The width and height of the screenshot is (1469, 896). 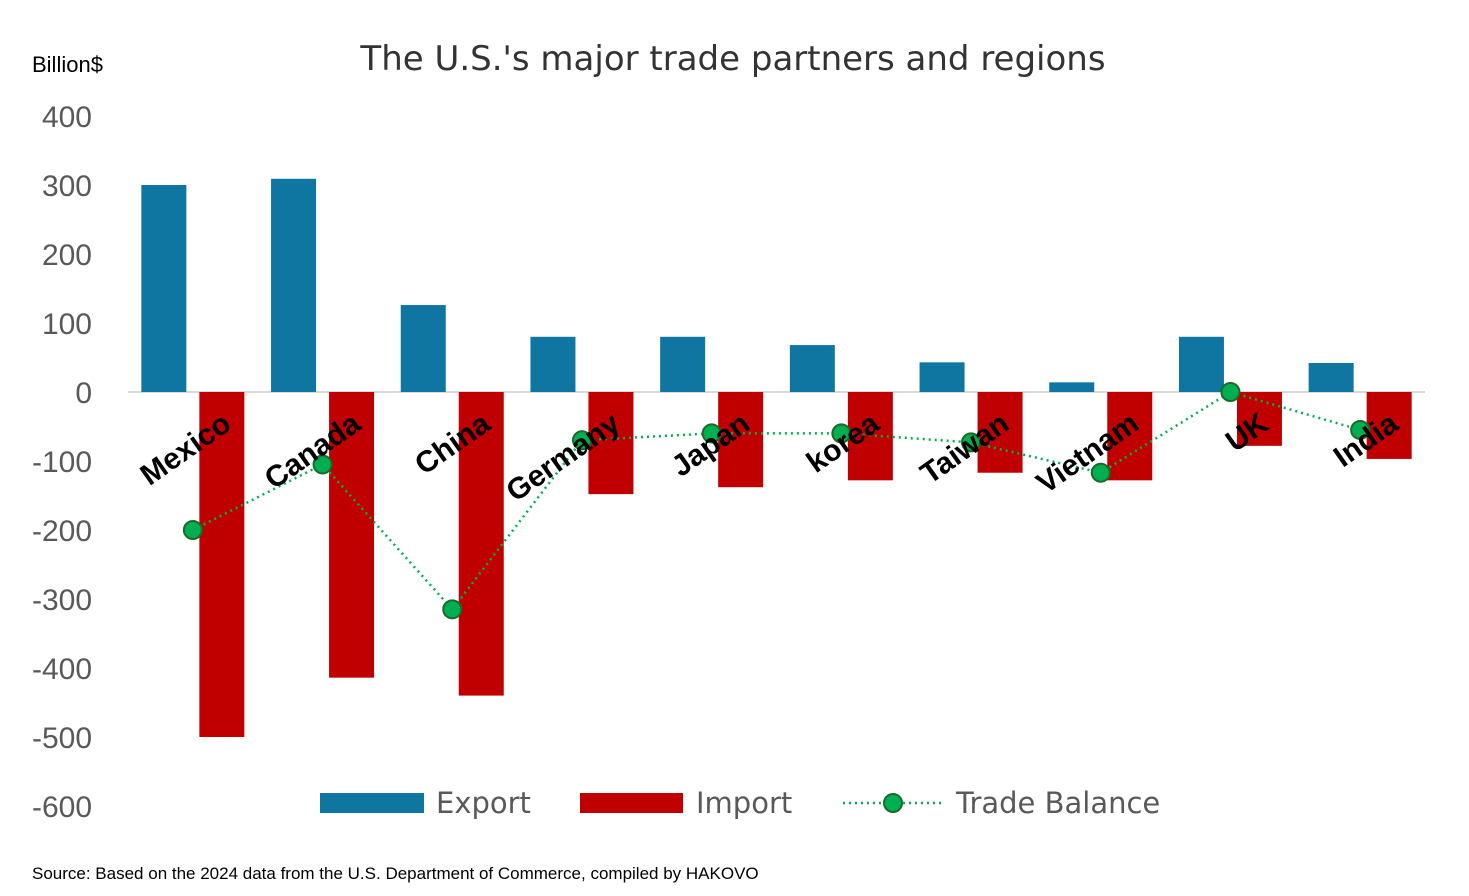 I want to click on y-tick-label: -100, so click(x=62, y=462).